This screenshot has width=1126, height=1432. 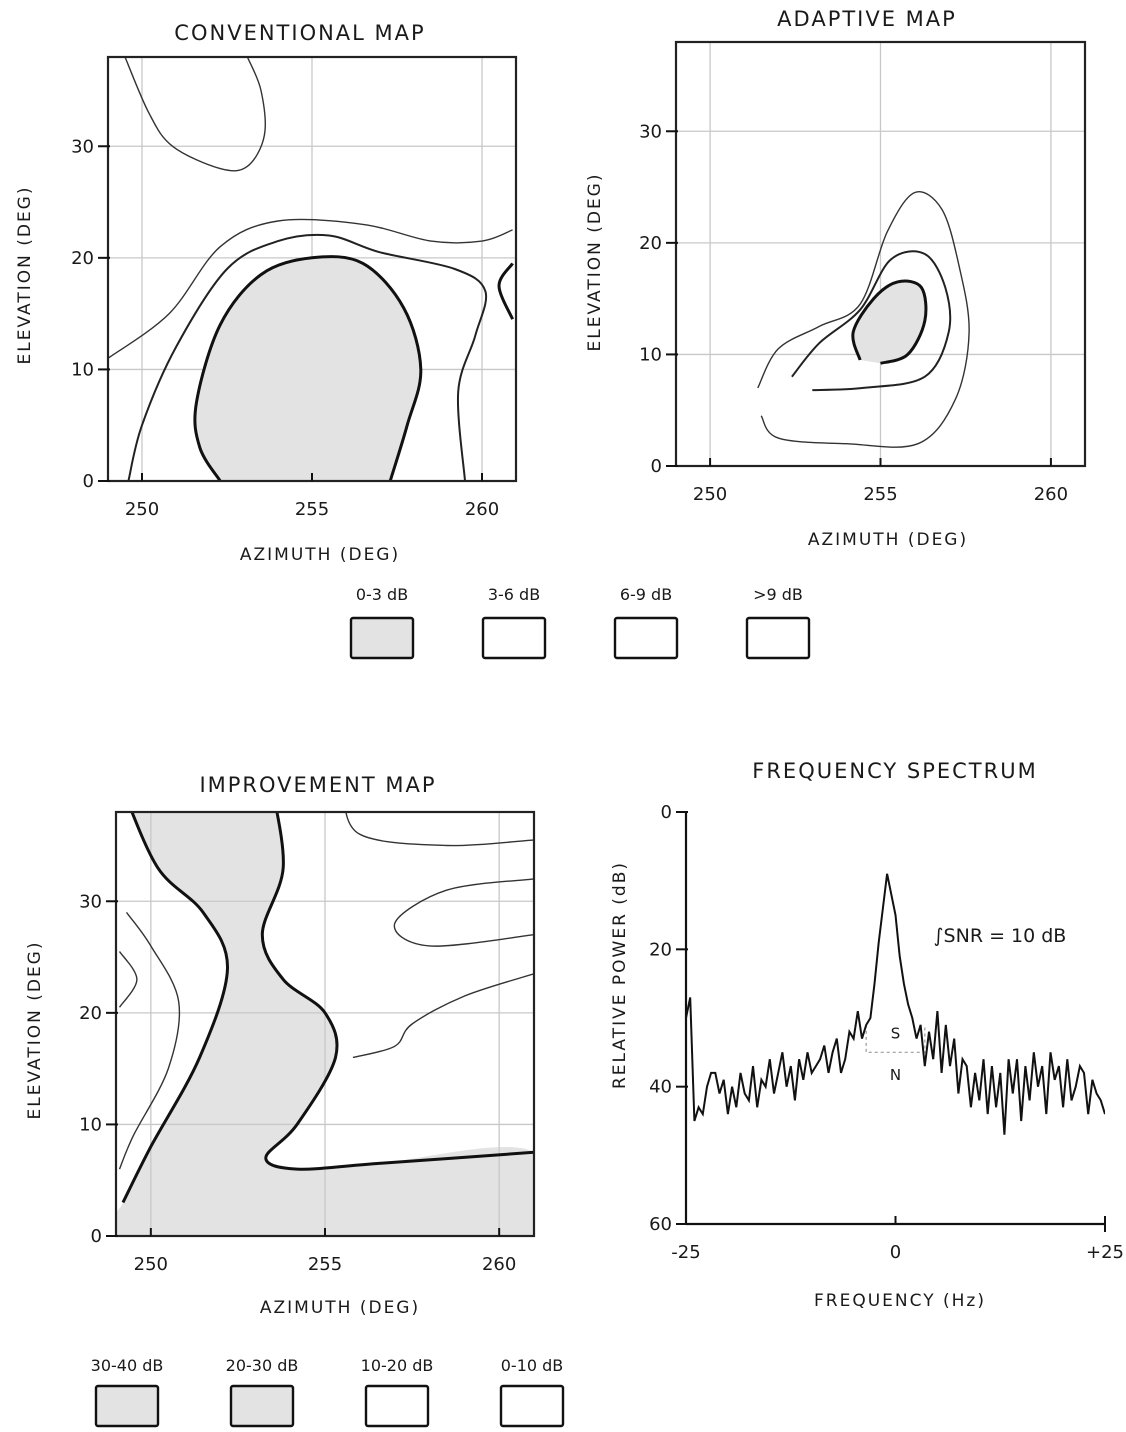 I want to click on adaptive-map-ytick-label-0: 0, so click(x=656, y=466).